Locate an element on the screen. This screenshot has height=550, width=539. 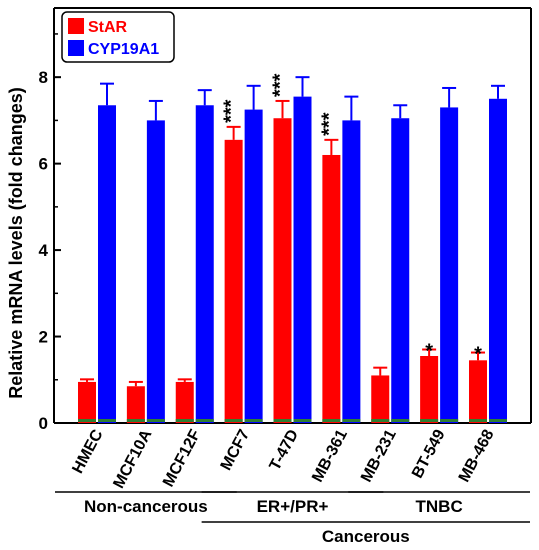
group-label: ER+/PR+ is located at coordinates (293, 506).